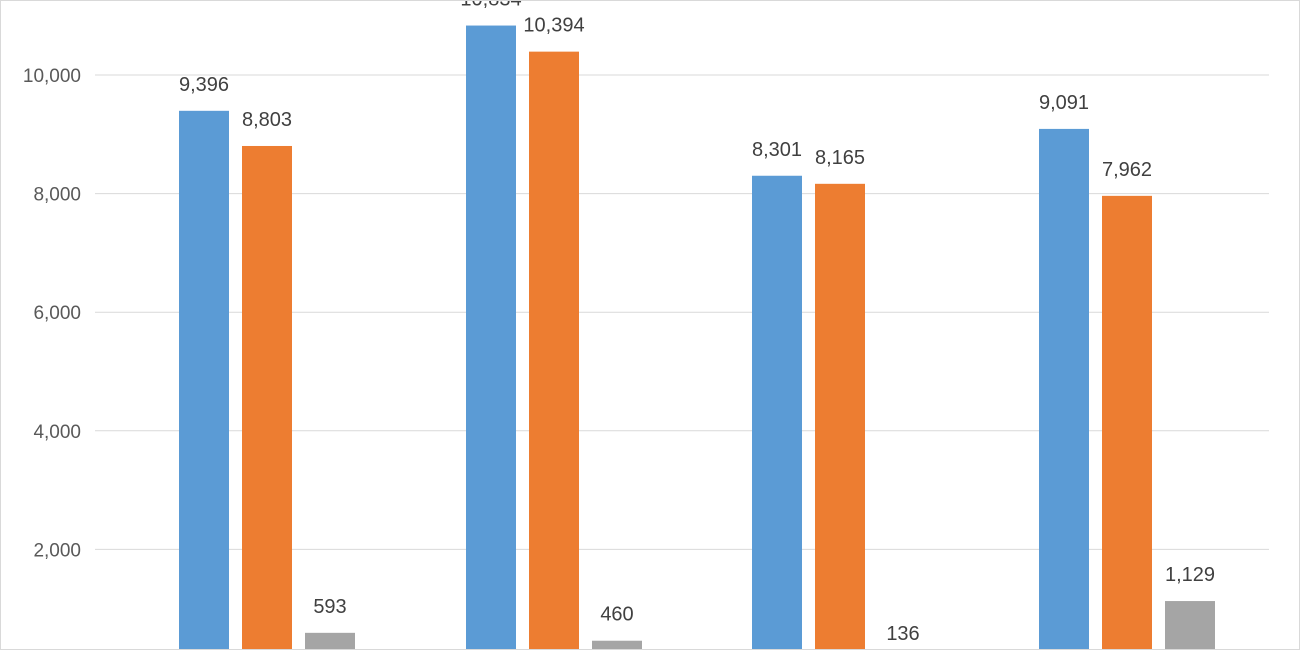 This screenshot has height=650, width=1300. I want to click on y-axis-ticks: 2,000 4,000 6,000 8,000 10,000, so click(52, 313).